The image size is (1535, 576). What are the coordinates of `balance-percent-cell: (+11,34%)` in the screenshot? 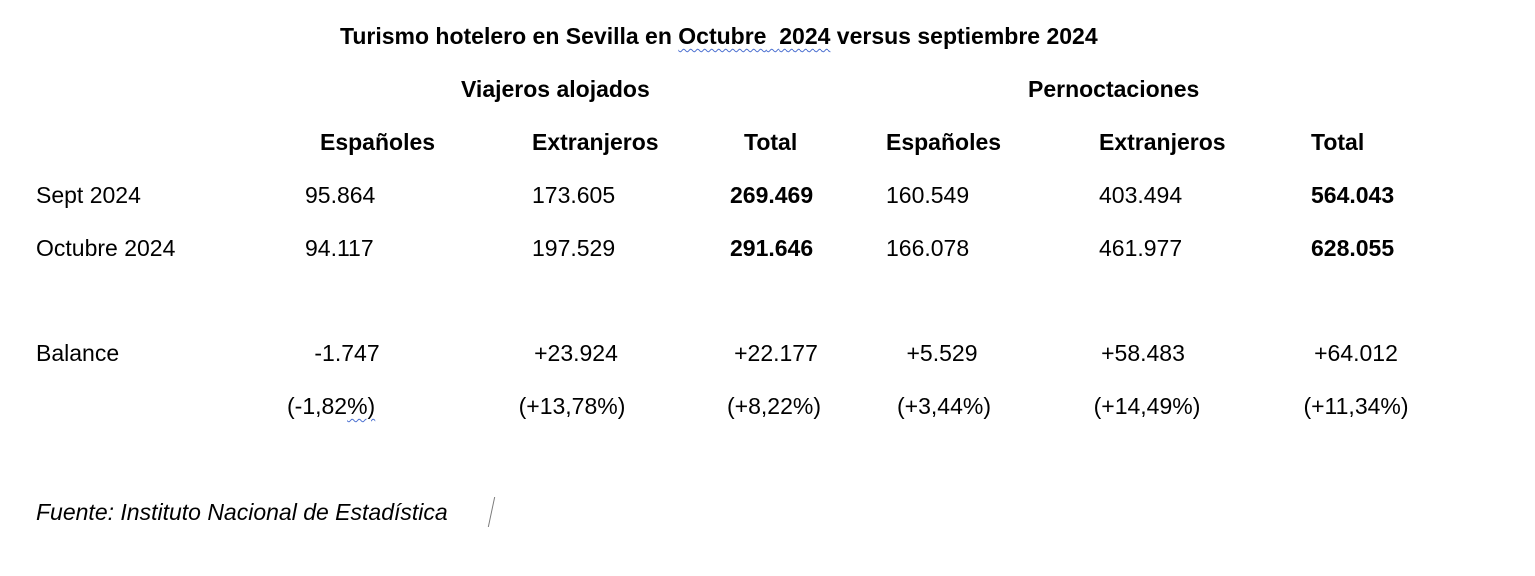 It's located at (1356, 406).